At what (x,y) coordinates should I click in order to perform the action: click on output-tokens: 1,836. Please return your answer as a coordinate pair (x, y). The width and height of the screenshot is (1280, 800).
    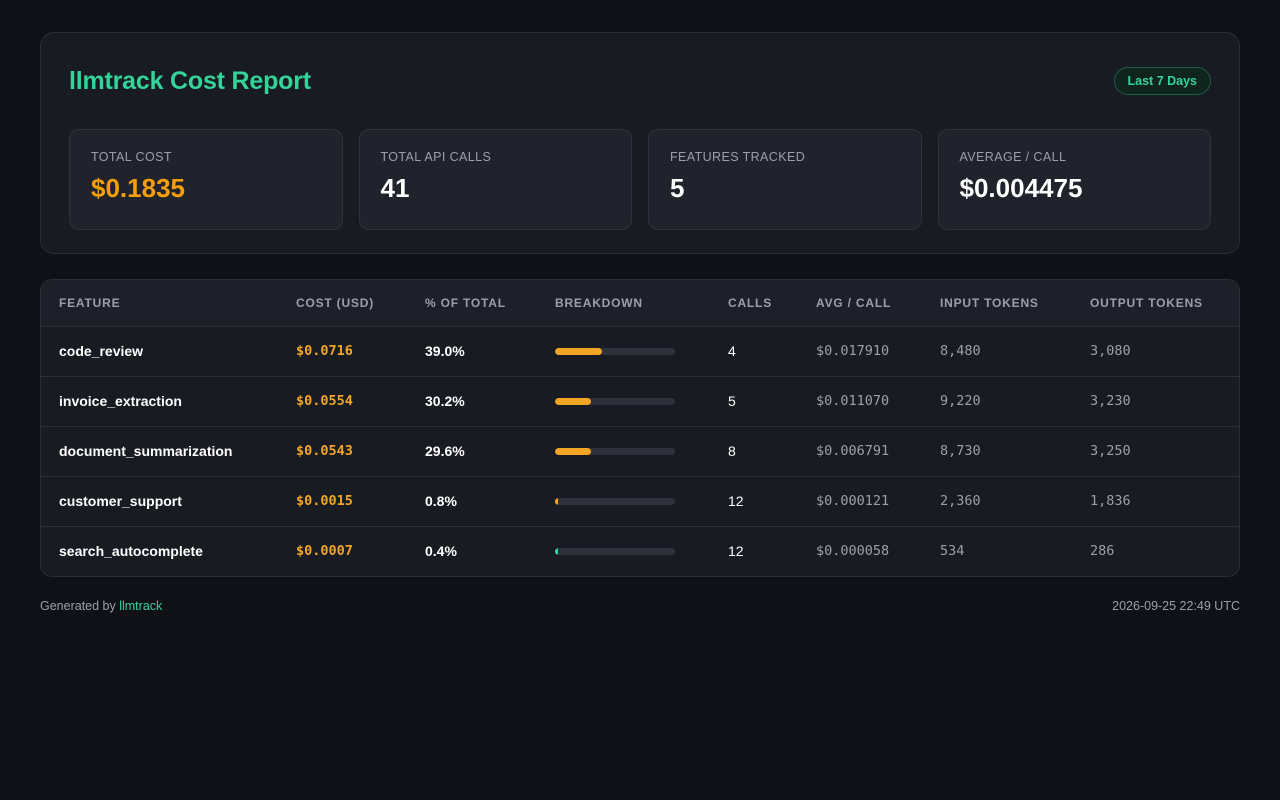
    Looking at the image, I should click on (1110, 501).